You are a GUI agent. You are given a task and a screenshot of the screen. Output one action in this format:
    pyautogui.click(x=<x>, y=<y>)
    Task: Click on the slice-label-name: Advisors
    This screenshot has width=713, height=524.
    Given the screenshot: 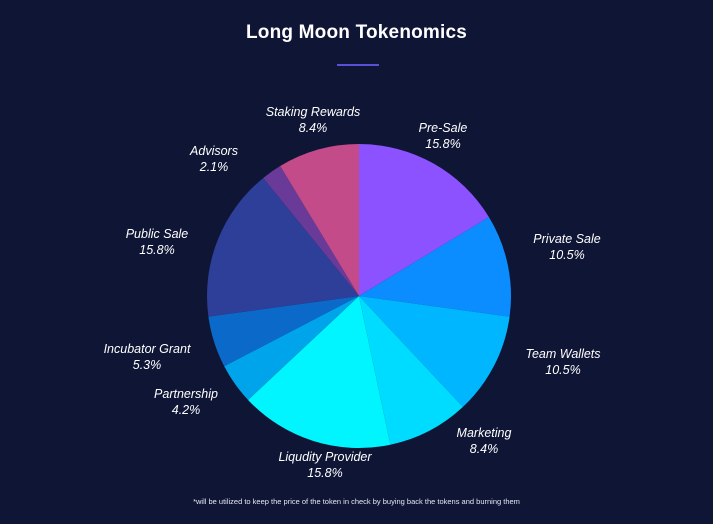 What is the action you would take?
    pyautogui.click(x=213, y=151)
    